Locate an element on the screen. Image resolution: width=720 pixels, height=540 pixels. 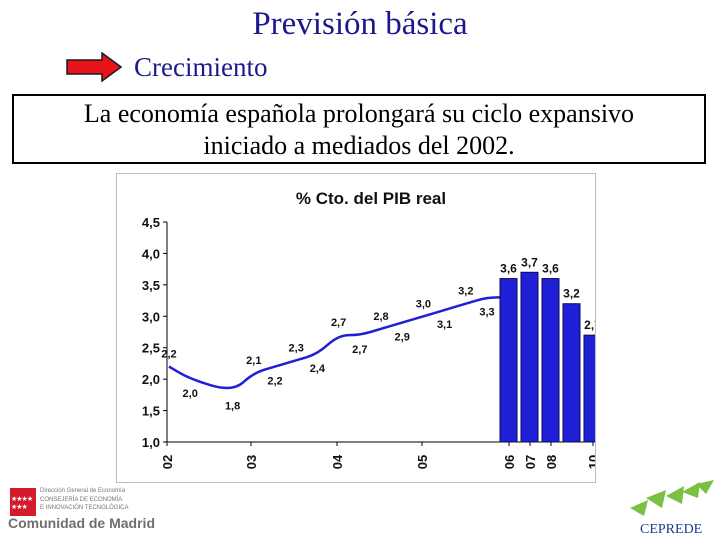
y-tick-label: 2,5 is located at coordinates (151, 348).